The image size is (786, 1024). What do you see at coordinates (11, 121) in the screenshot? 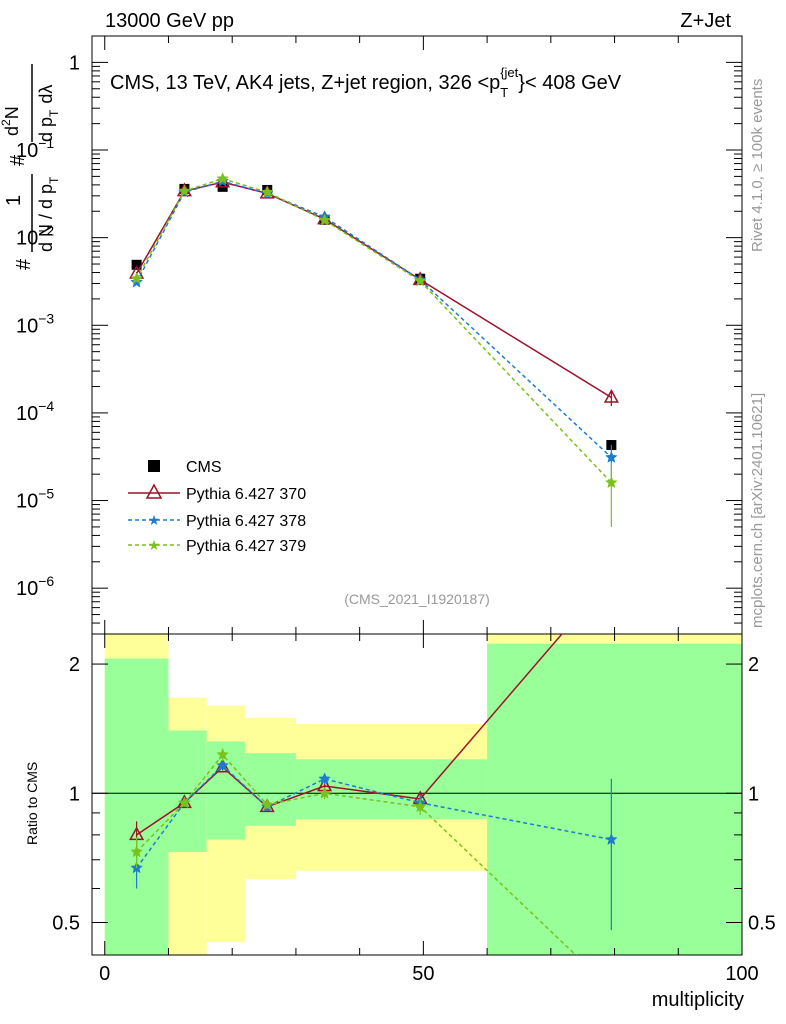
I see `ylabel-num2: d2N` at bounding box center [11, 121].